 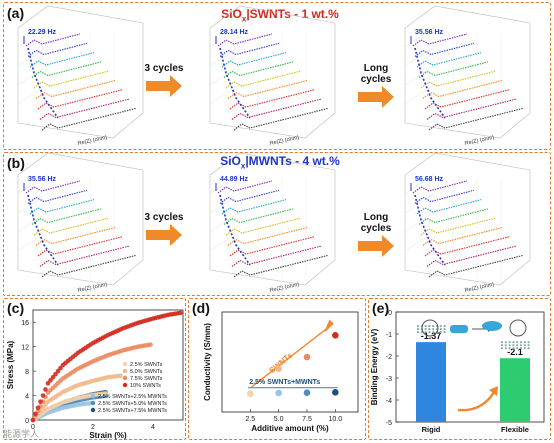 I want to click on arrow-a-1: 3 cycles, so click(x=164, y=83).